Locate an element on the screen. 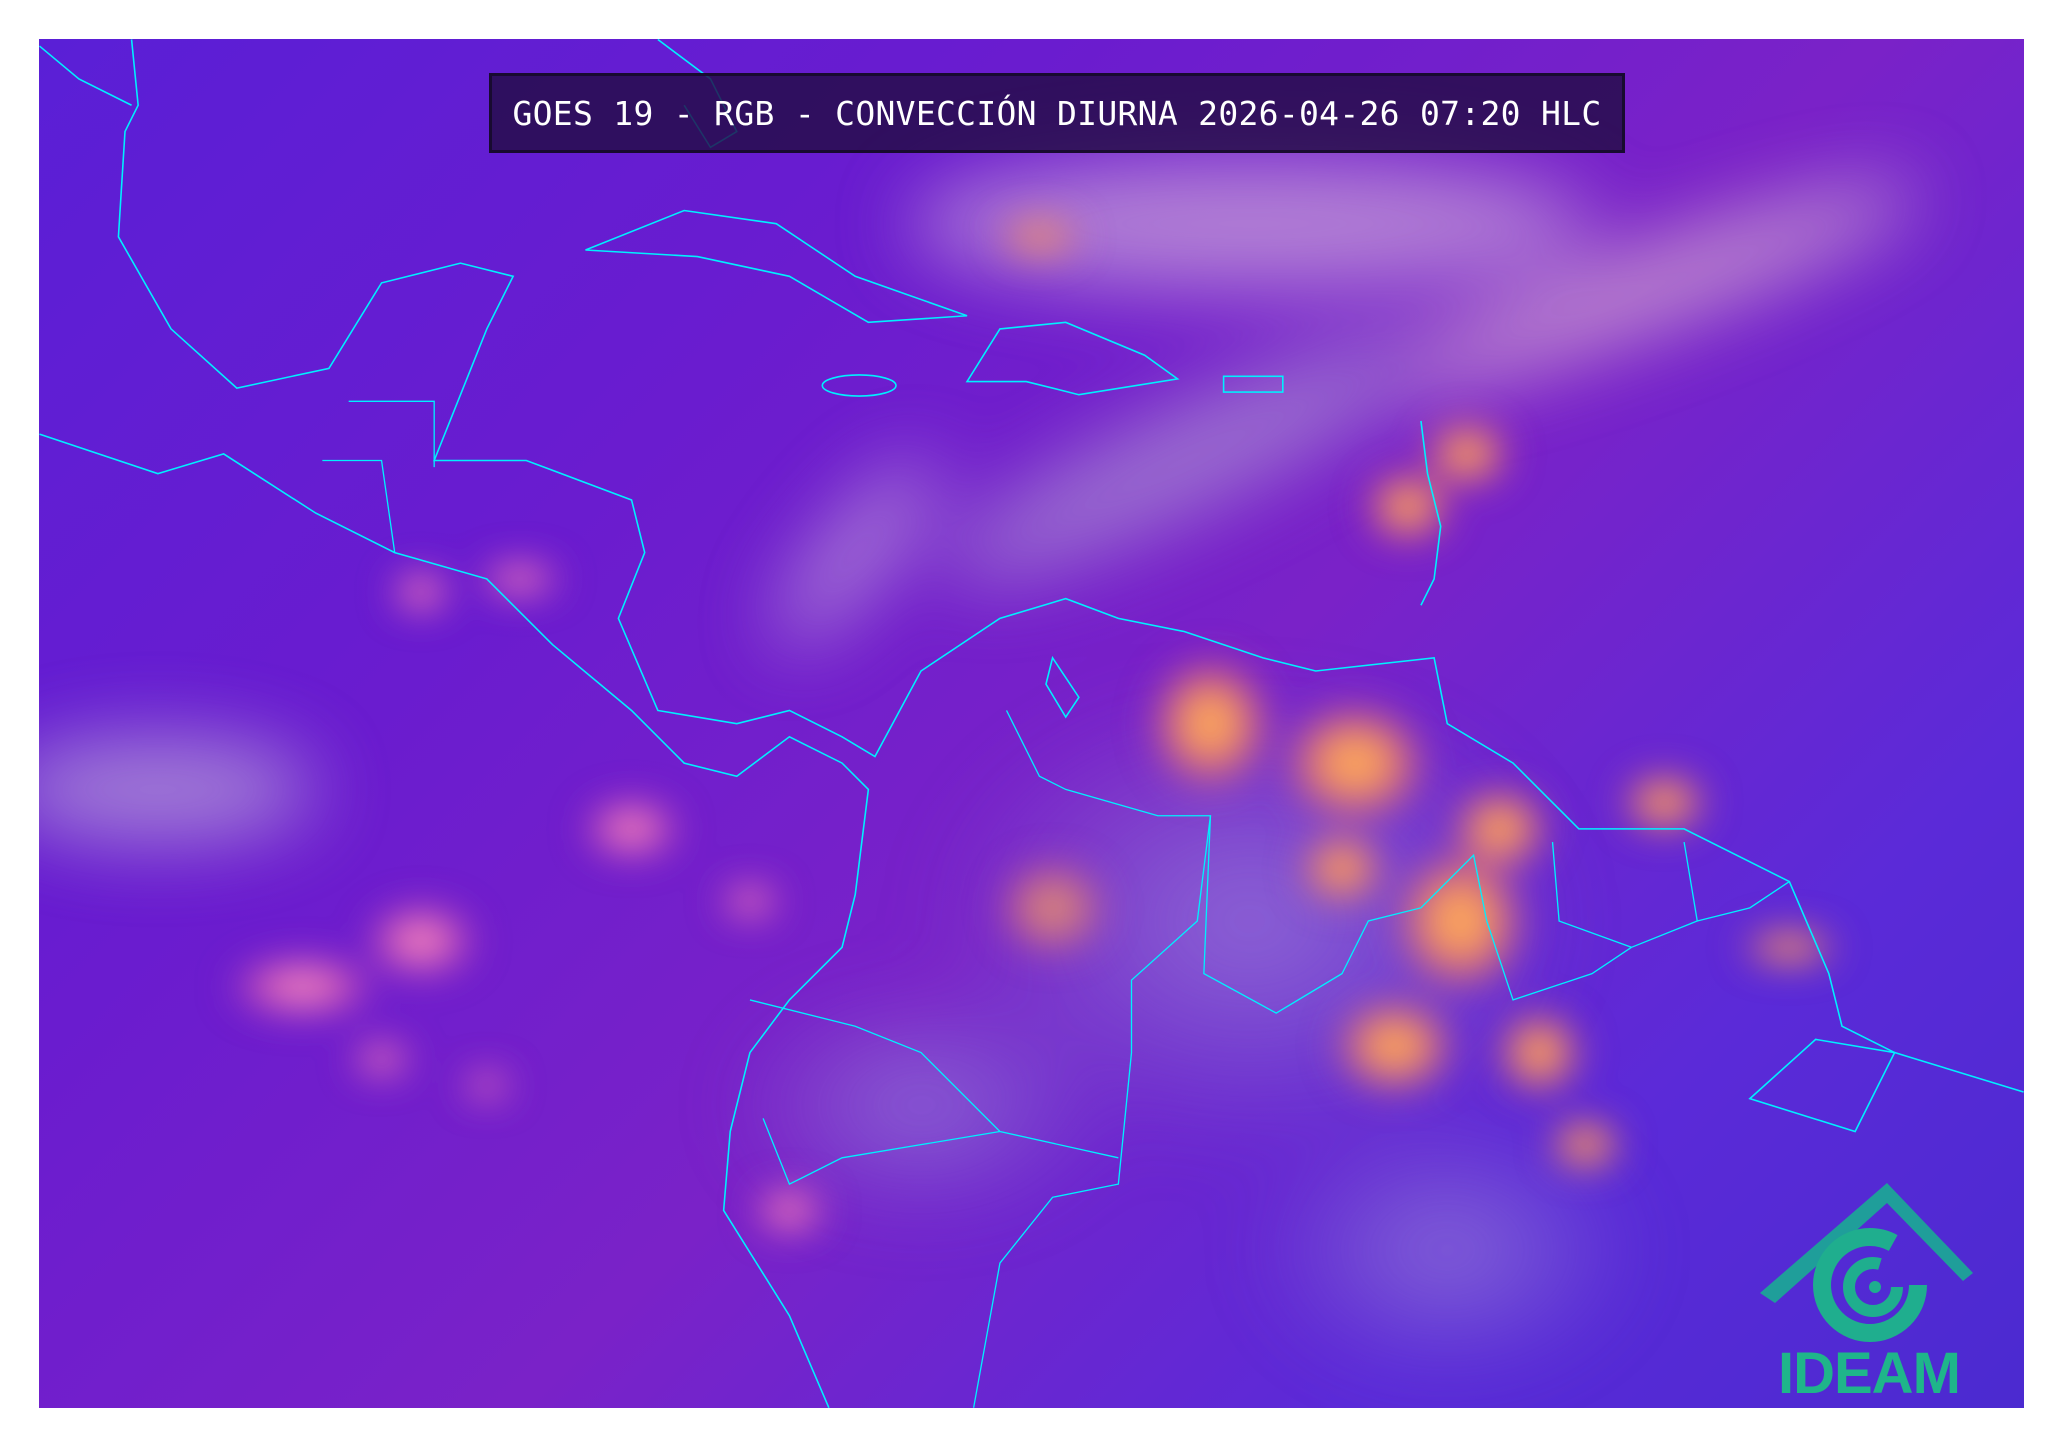  ideam-logo-text: IDEAM is located at coordinates (1869, 1373).